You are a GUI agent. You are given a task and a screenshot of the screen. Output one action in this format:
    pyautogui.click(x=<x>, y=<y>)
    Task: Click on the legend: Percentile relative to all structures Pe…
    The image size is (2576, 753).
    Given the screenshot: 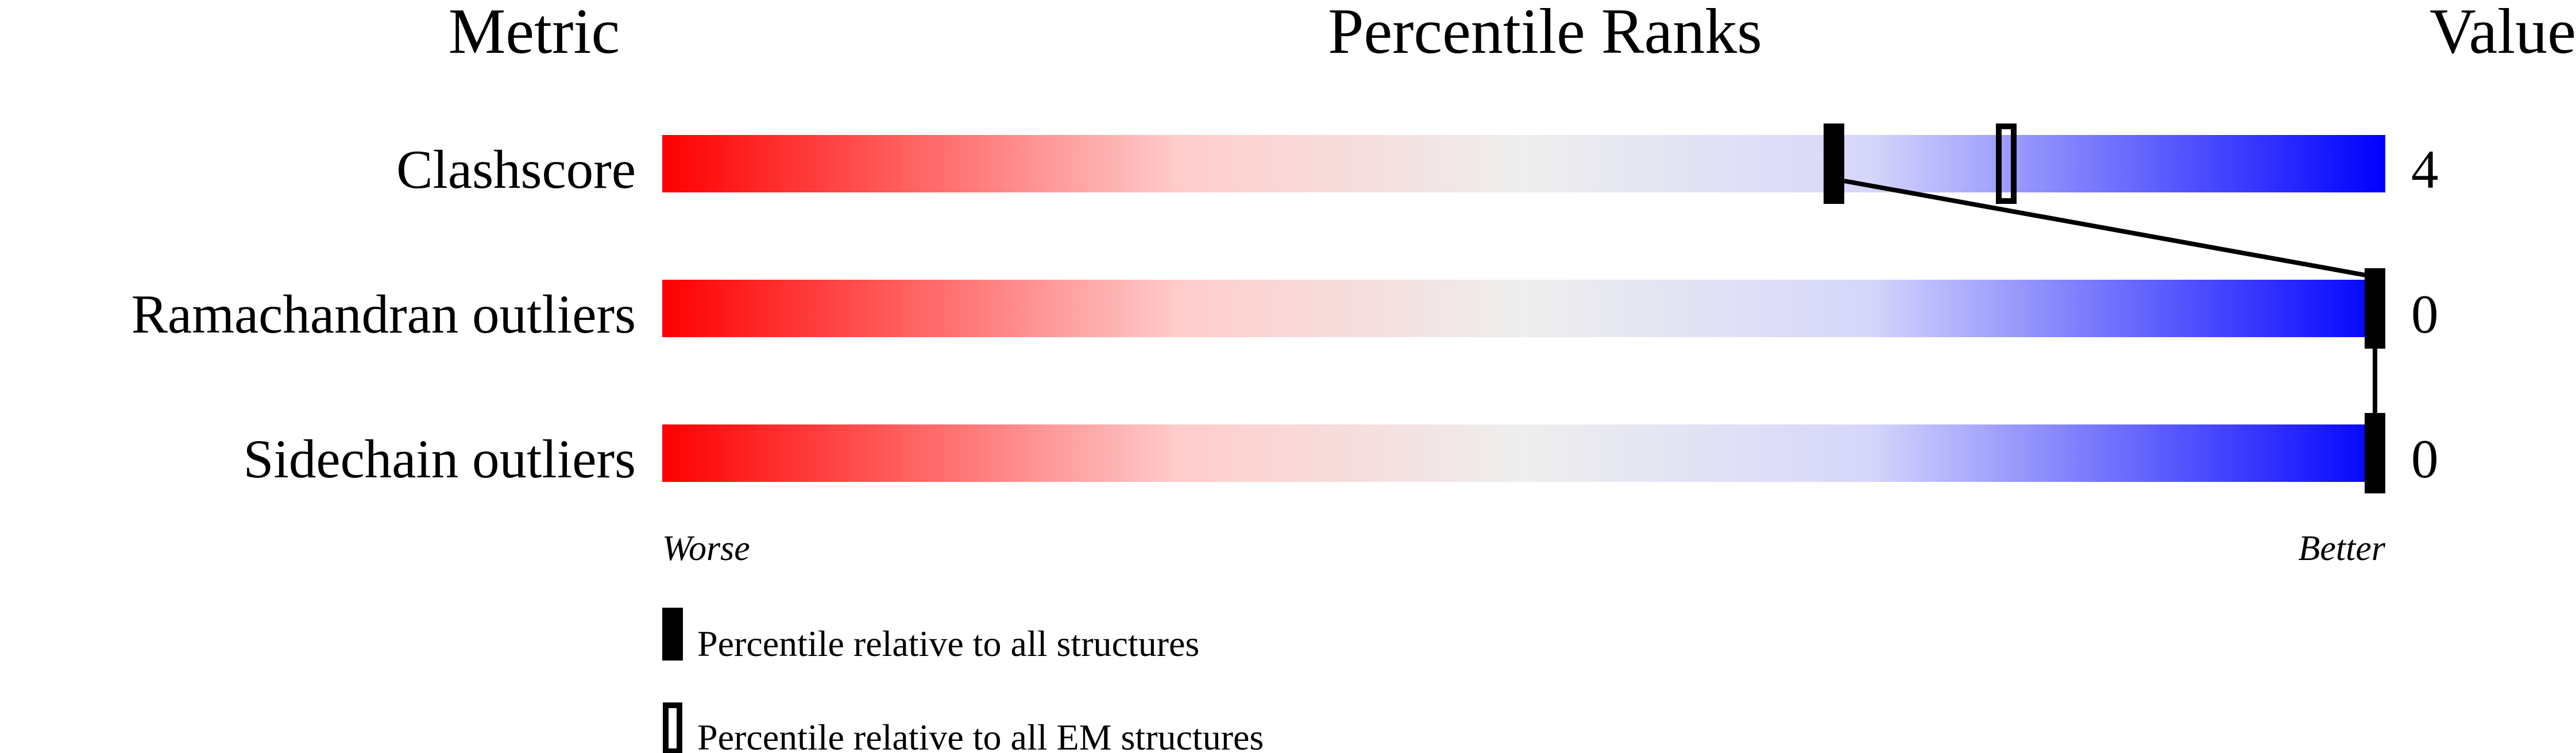 What is the action you would take?
    pyautogui.click(x=963, y=680)
    